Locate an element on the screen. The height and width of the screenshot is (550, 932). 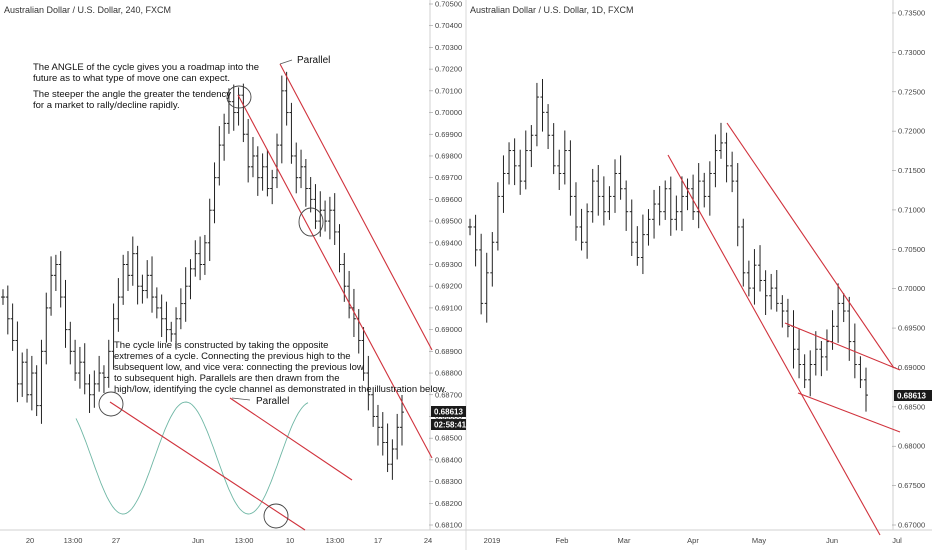
right-lower-channel is located at coordinates (849, 412).